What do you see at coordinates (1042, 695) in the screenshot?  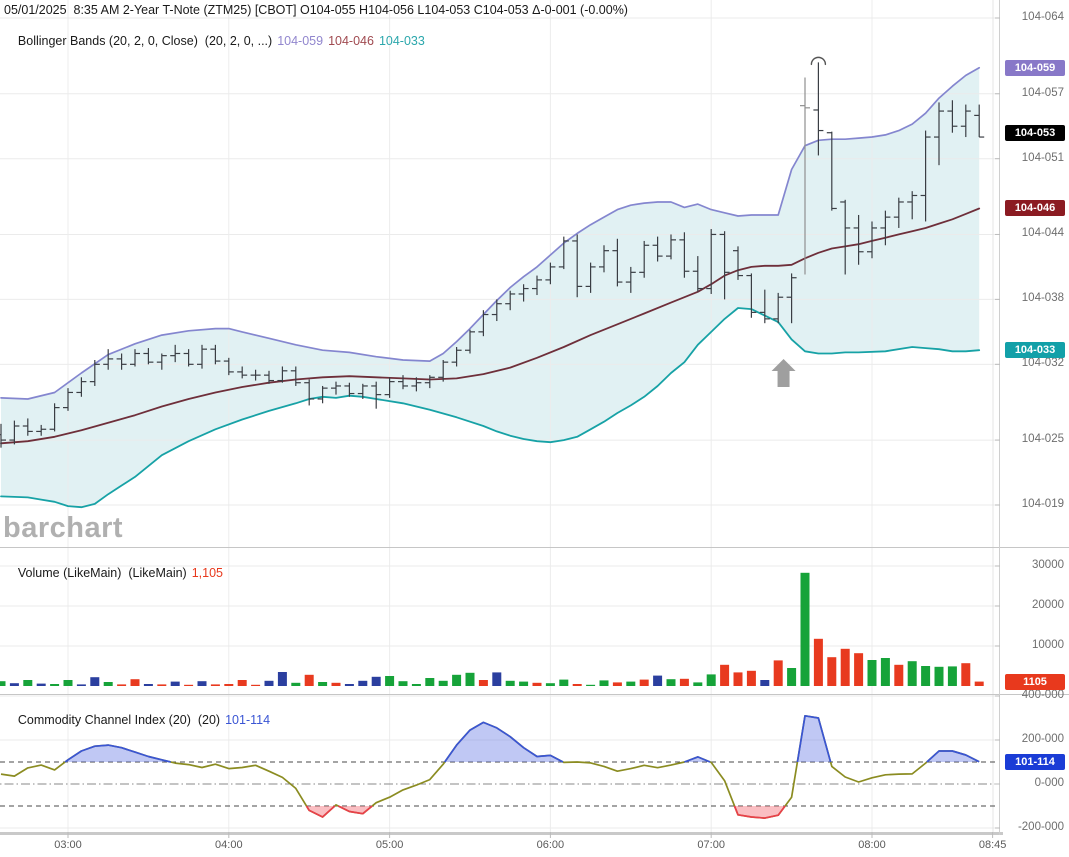 I see `cci-axis-tick: 400-000` at bounding box center [1042, 695].